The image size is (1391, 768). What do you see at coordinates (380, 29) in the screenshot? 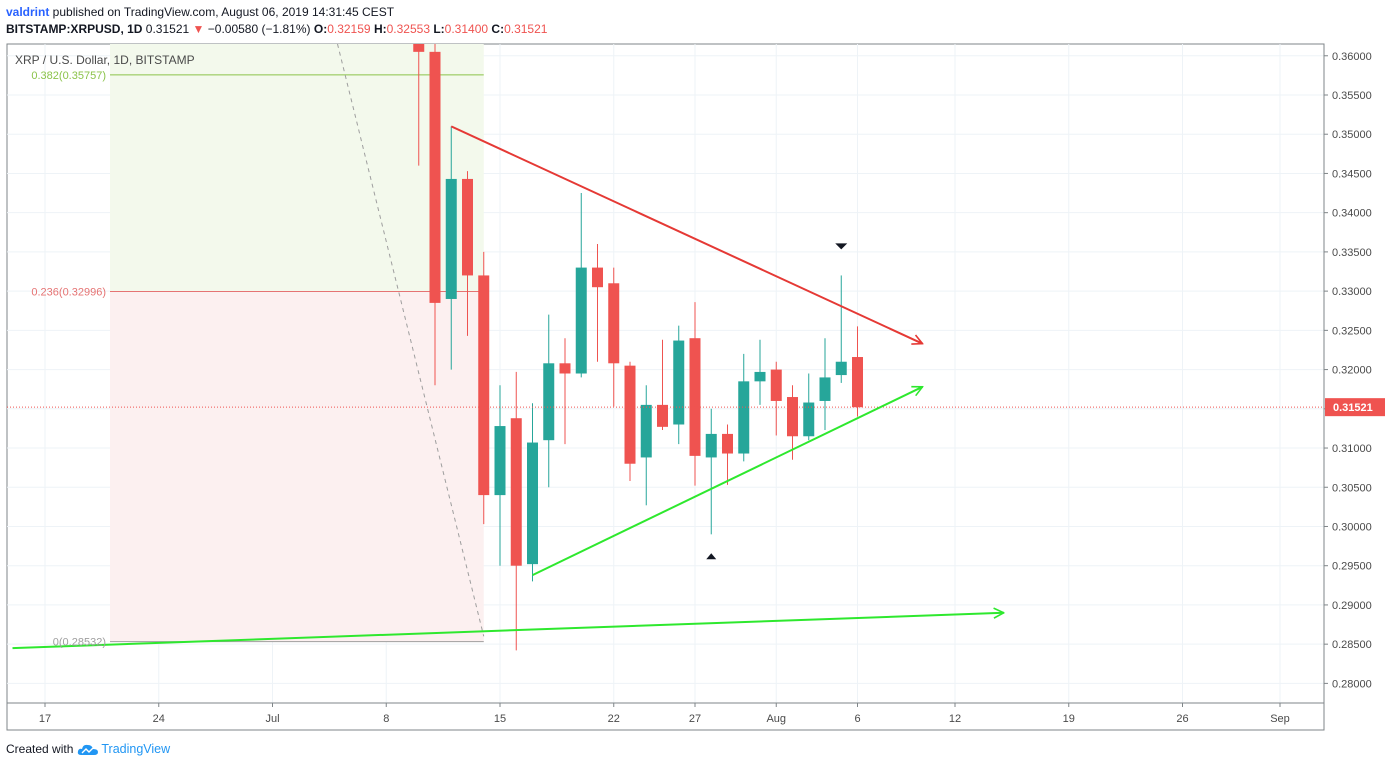
I see `high-label: H:` at bounding box center [380, 29].